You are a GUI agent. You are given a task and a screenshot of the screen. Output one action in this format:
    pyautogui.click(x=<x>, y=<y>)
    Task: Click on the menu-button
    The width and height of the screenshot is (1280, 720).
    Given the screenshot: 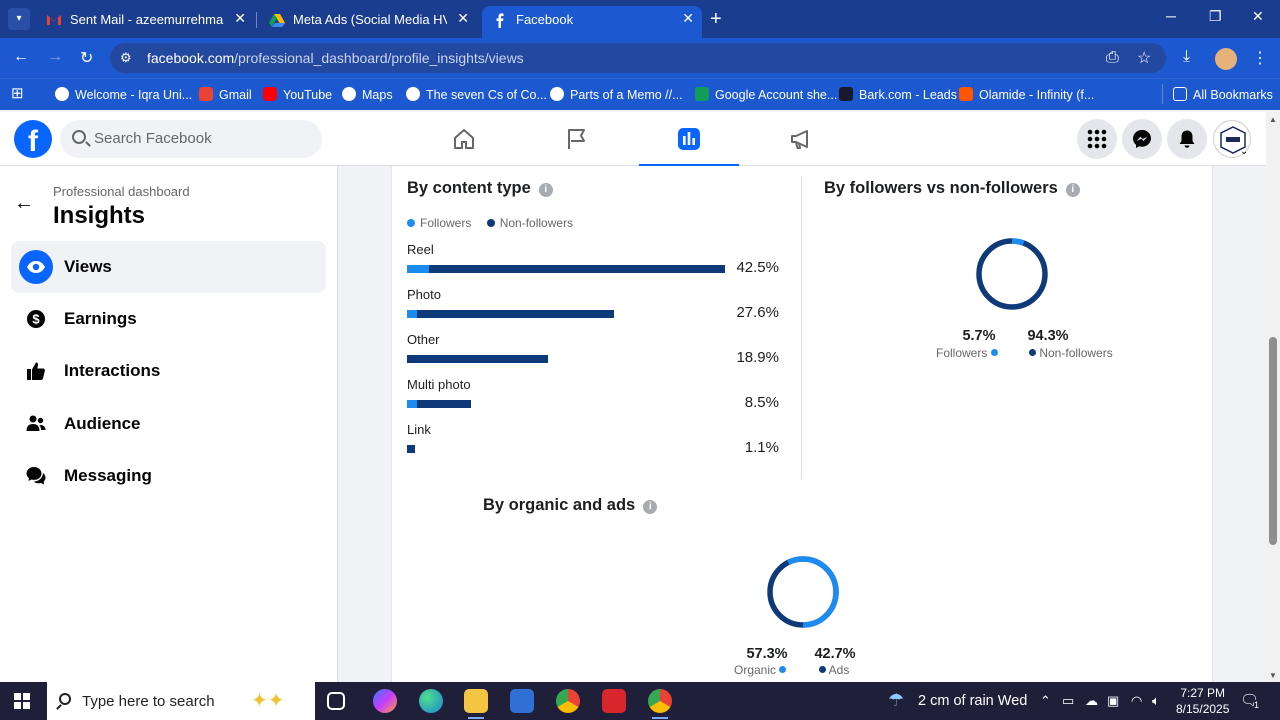 What is the action you would take?
    pyautogui.click(x=1097, y=139)
    